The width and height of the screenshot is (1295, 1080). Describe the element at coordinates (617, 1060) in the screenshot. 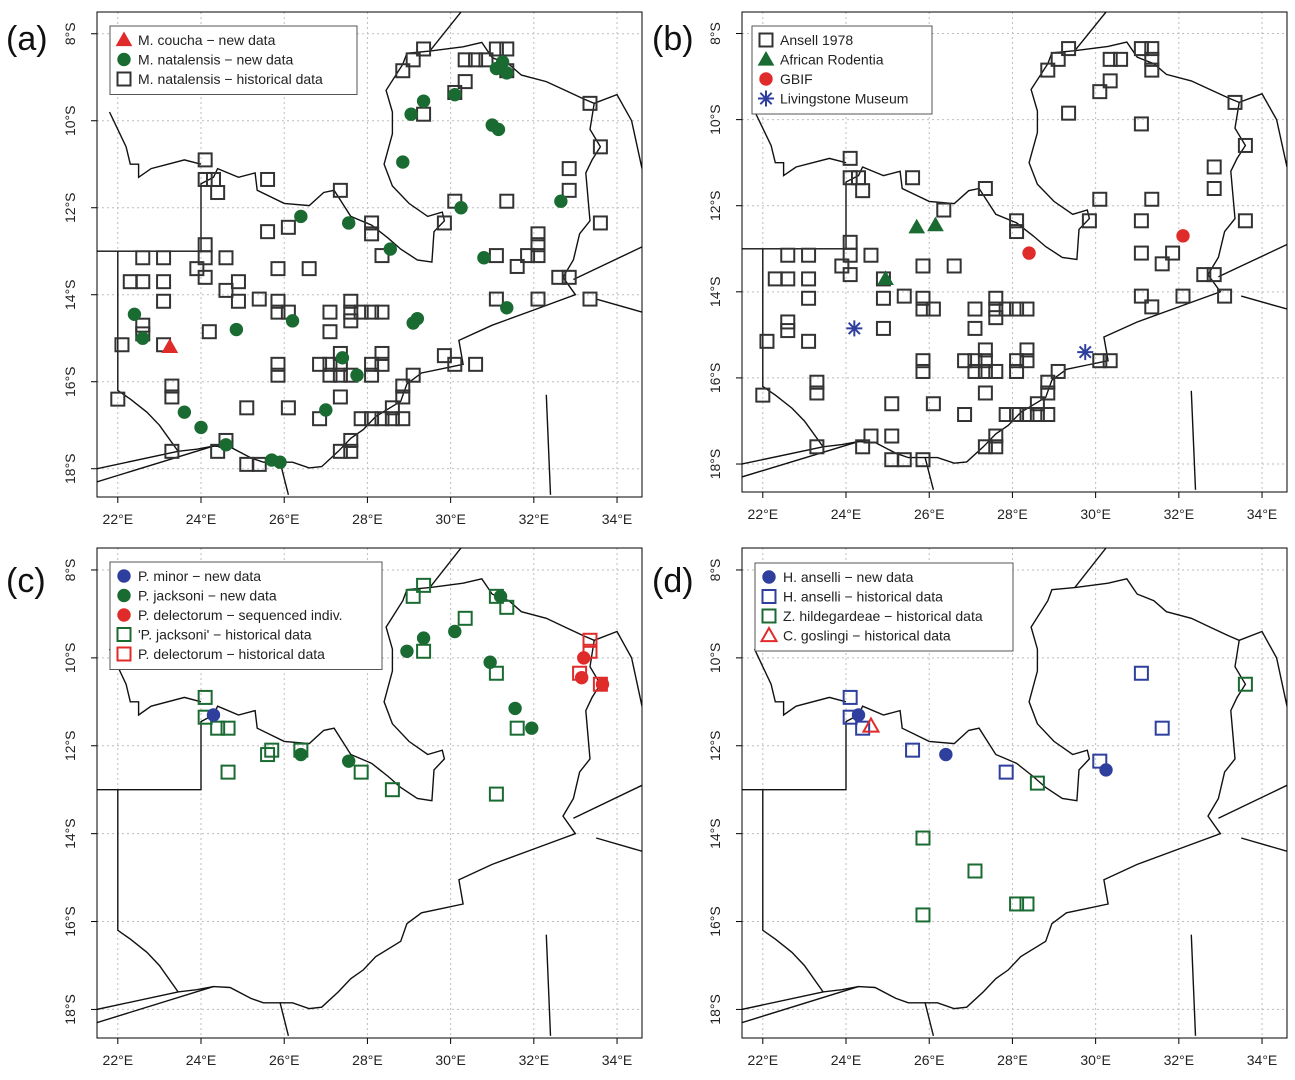

I see `x-tick-label: 34°E` at that location.